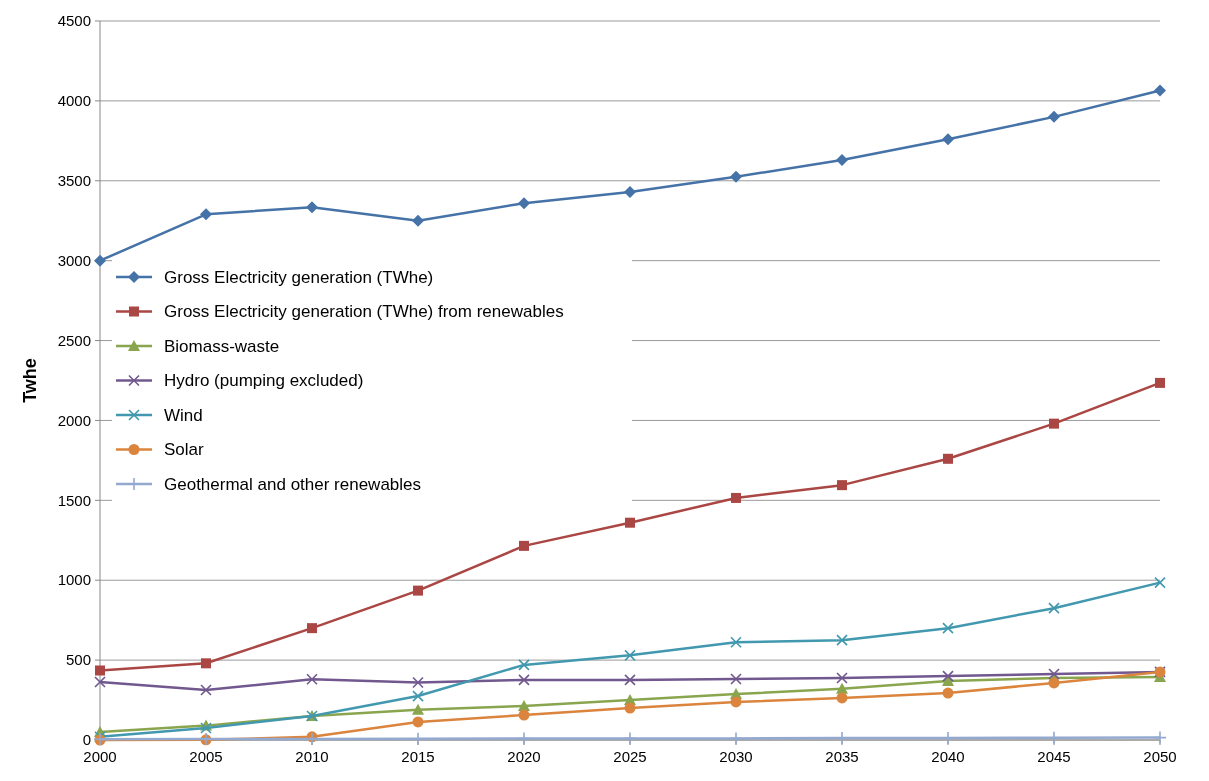 The image size is (1209, 781). Describe the element at coordinates (1160, 756) in the screenshot. I see `x-tick-label: 2050` at that location.